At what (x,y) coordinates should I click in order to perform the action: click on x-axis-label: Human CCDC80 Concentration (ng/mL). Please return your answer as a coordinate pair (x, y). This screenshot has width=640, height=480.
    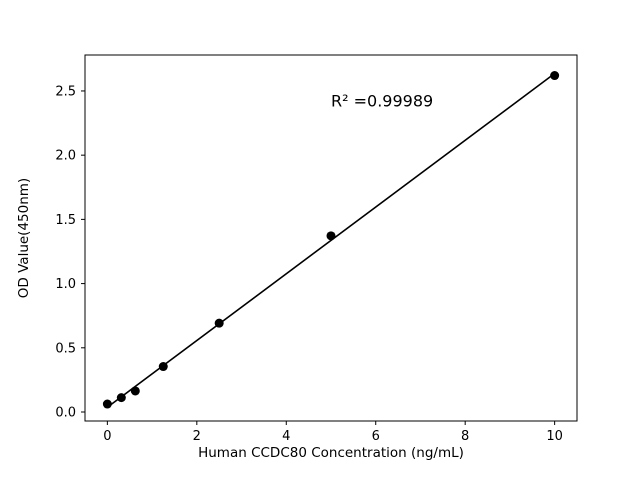
    Looking at the image, I should click on (331, 453).